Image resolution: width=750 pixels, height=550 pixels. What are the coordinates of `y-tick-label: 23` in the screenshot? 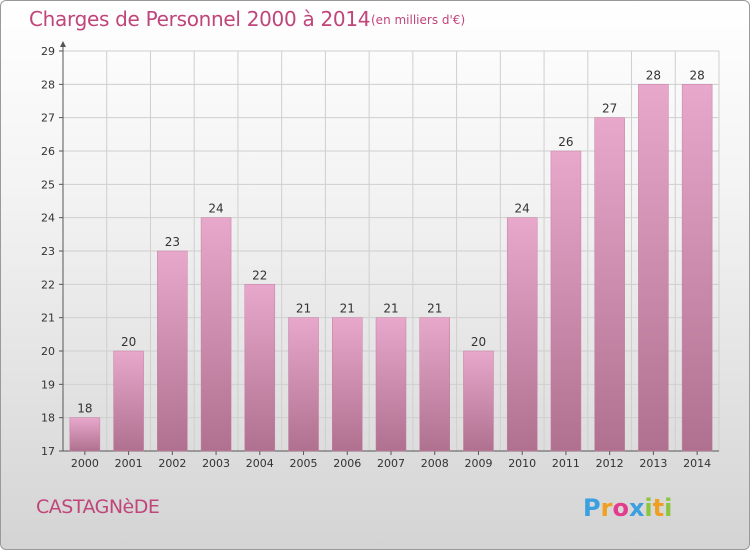 It's located at (48, 251).